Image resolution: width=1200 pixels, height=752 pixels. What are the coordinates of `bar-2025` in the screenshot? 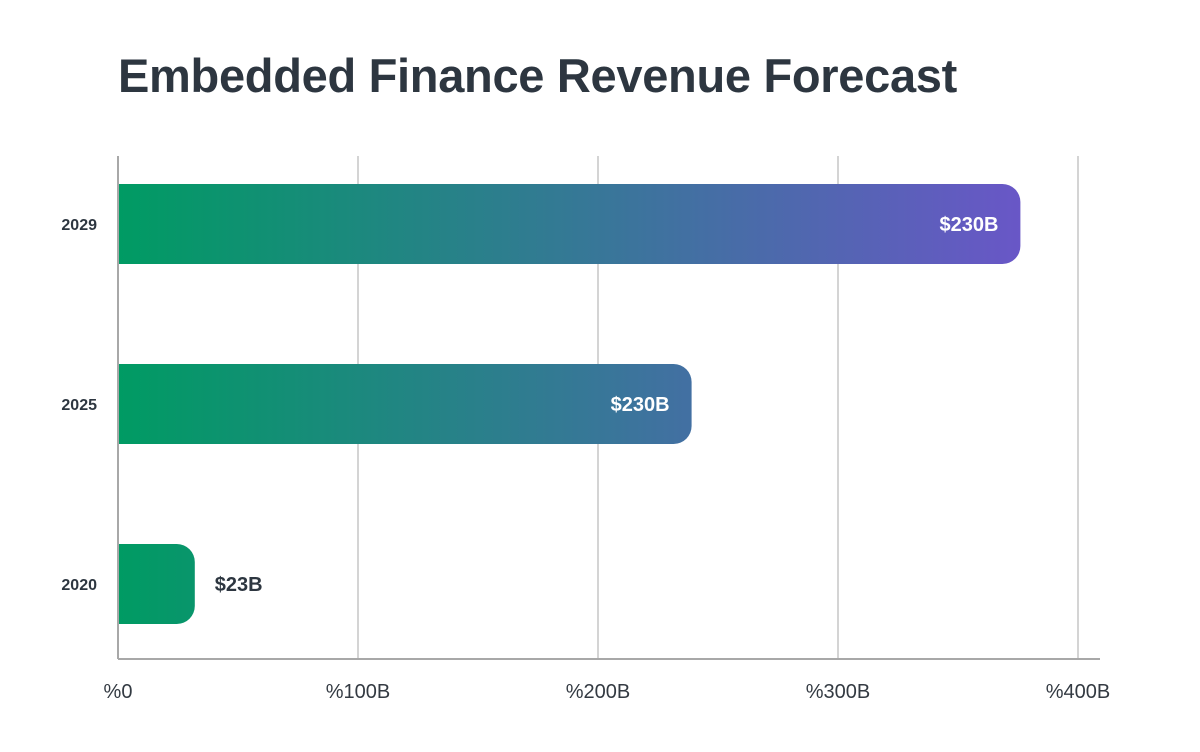 It's located at (405, 404).